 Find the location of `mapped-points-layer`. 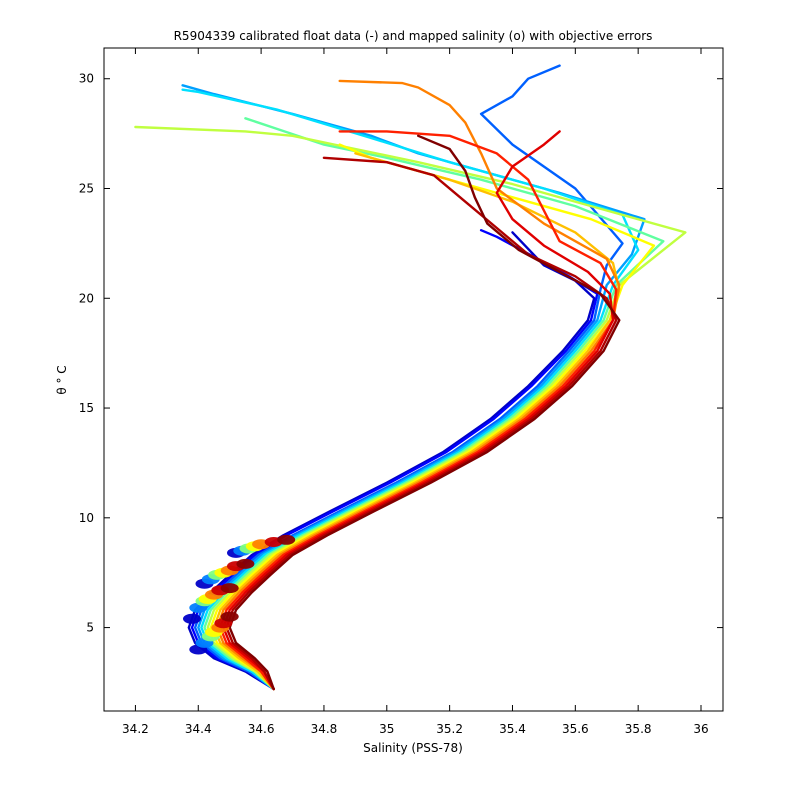

mapped-points-layer is located at coordinates (239, 594).